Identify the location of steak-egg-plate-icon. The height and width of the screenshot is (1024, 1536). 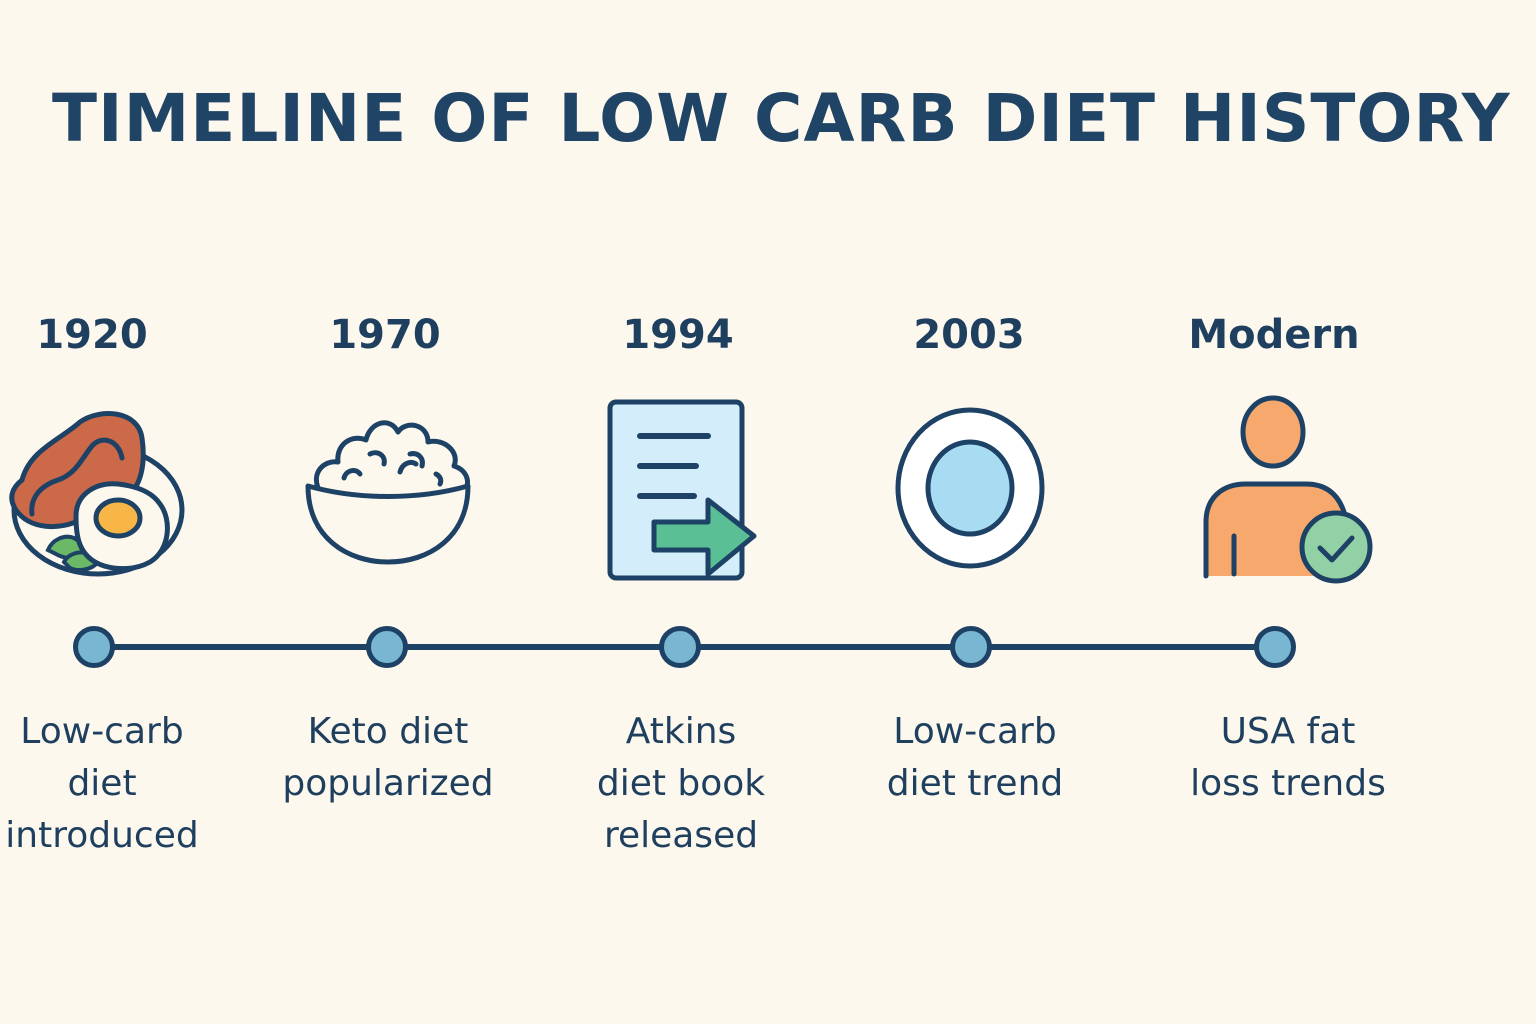
(97, 494).